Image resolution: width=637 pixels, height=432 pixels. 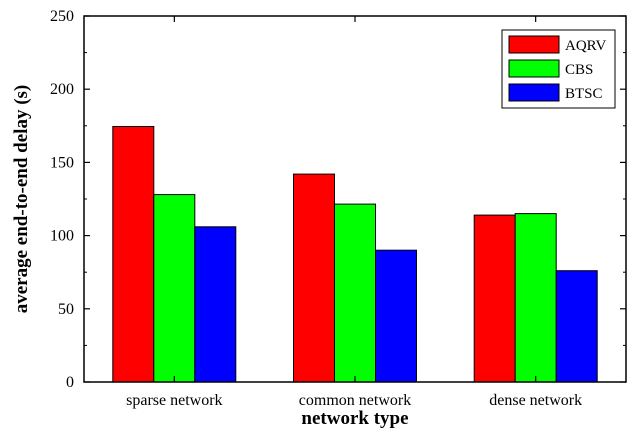 I want to click on x-tick-label: sparse network, so click(x=174, y=400).